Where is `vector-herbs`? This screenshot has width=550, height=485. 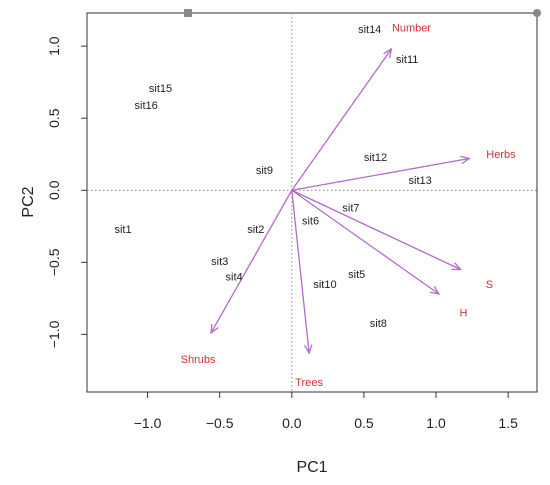 vector-herbs is located at coordinates (380, 174).